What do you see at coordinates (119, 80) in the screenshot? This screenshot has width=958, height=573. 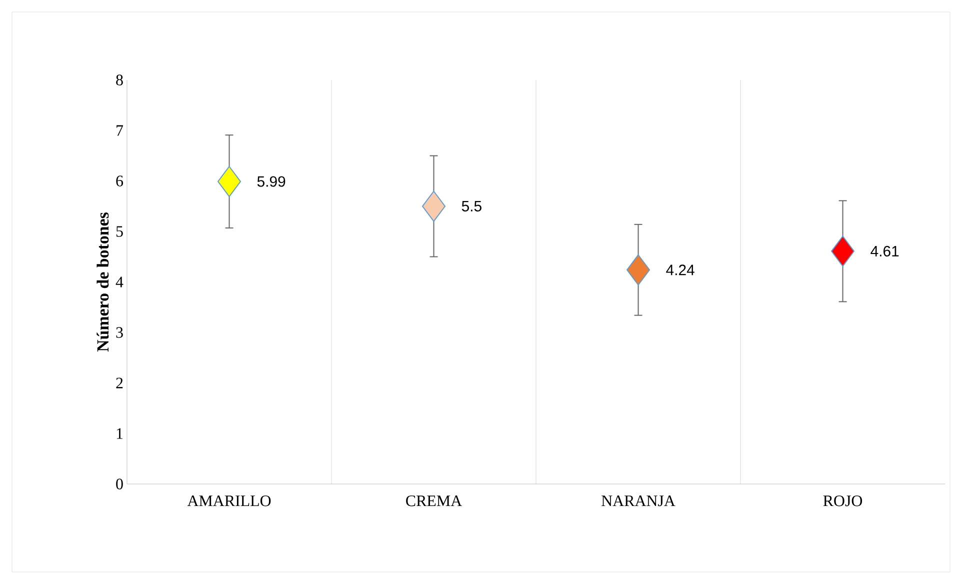 I see `y-tick-label: 8` at bounding box center [119, 80].